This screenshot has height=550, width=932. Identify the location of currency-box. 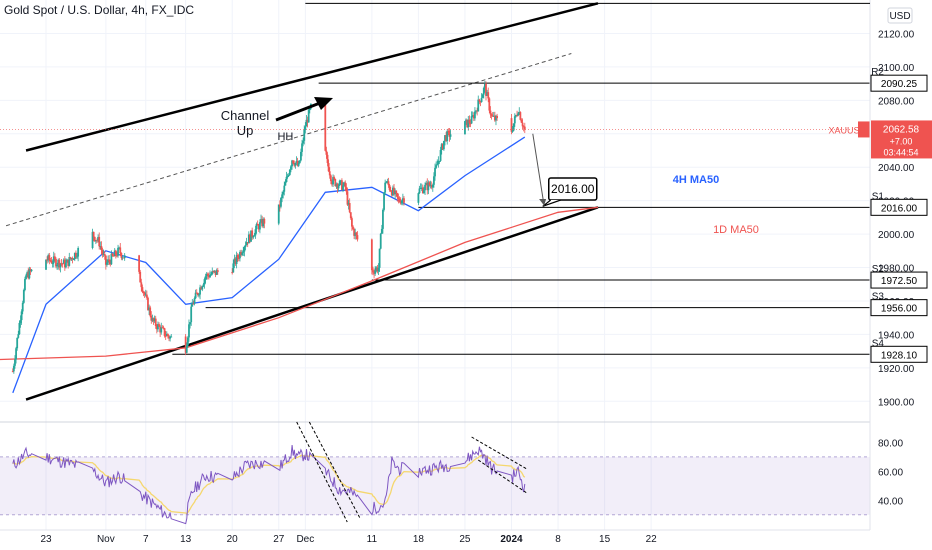
(900, 15).